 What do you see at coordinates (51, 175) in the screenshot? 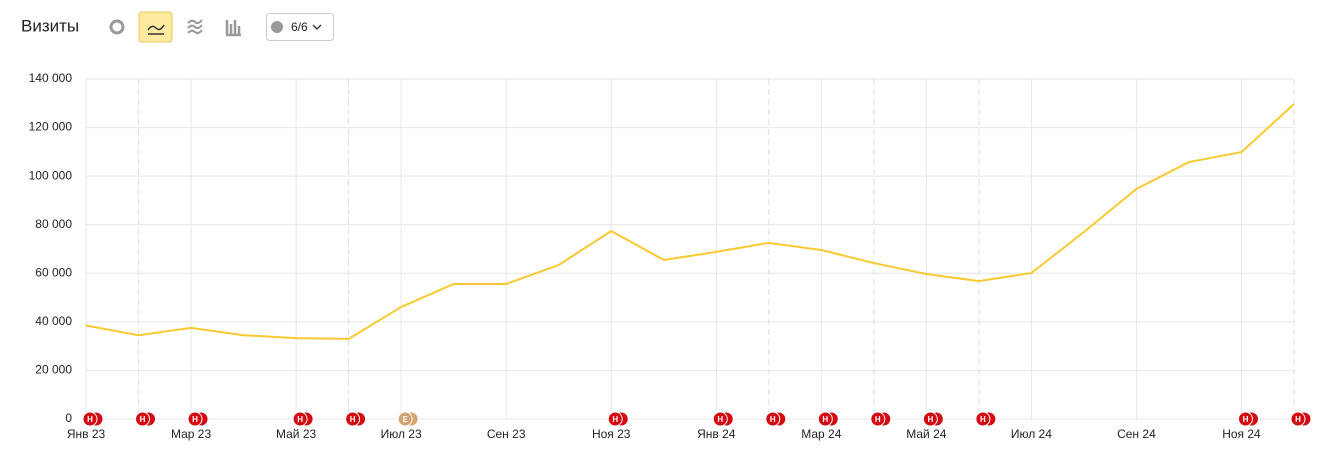
I see `y-tick-label: 100 000` at bounding box center [51, 175].